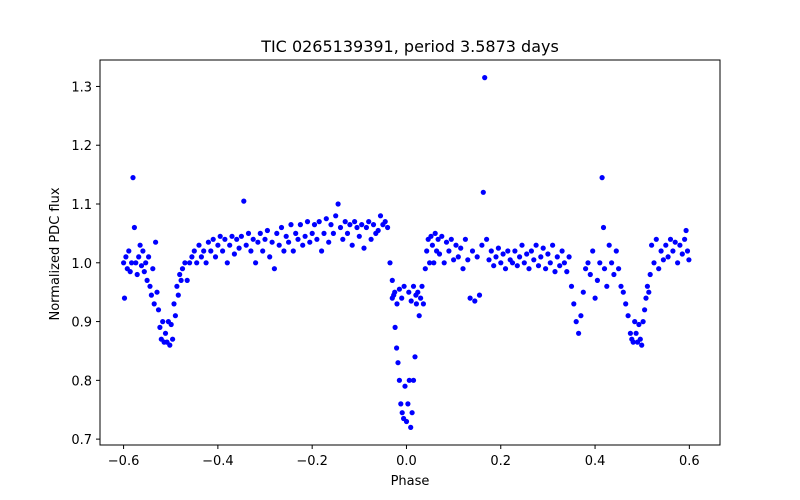 This screenshot has width=800, height=500. I want to click on y-tick-label: 1.3, so click(81, 87).